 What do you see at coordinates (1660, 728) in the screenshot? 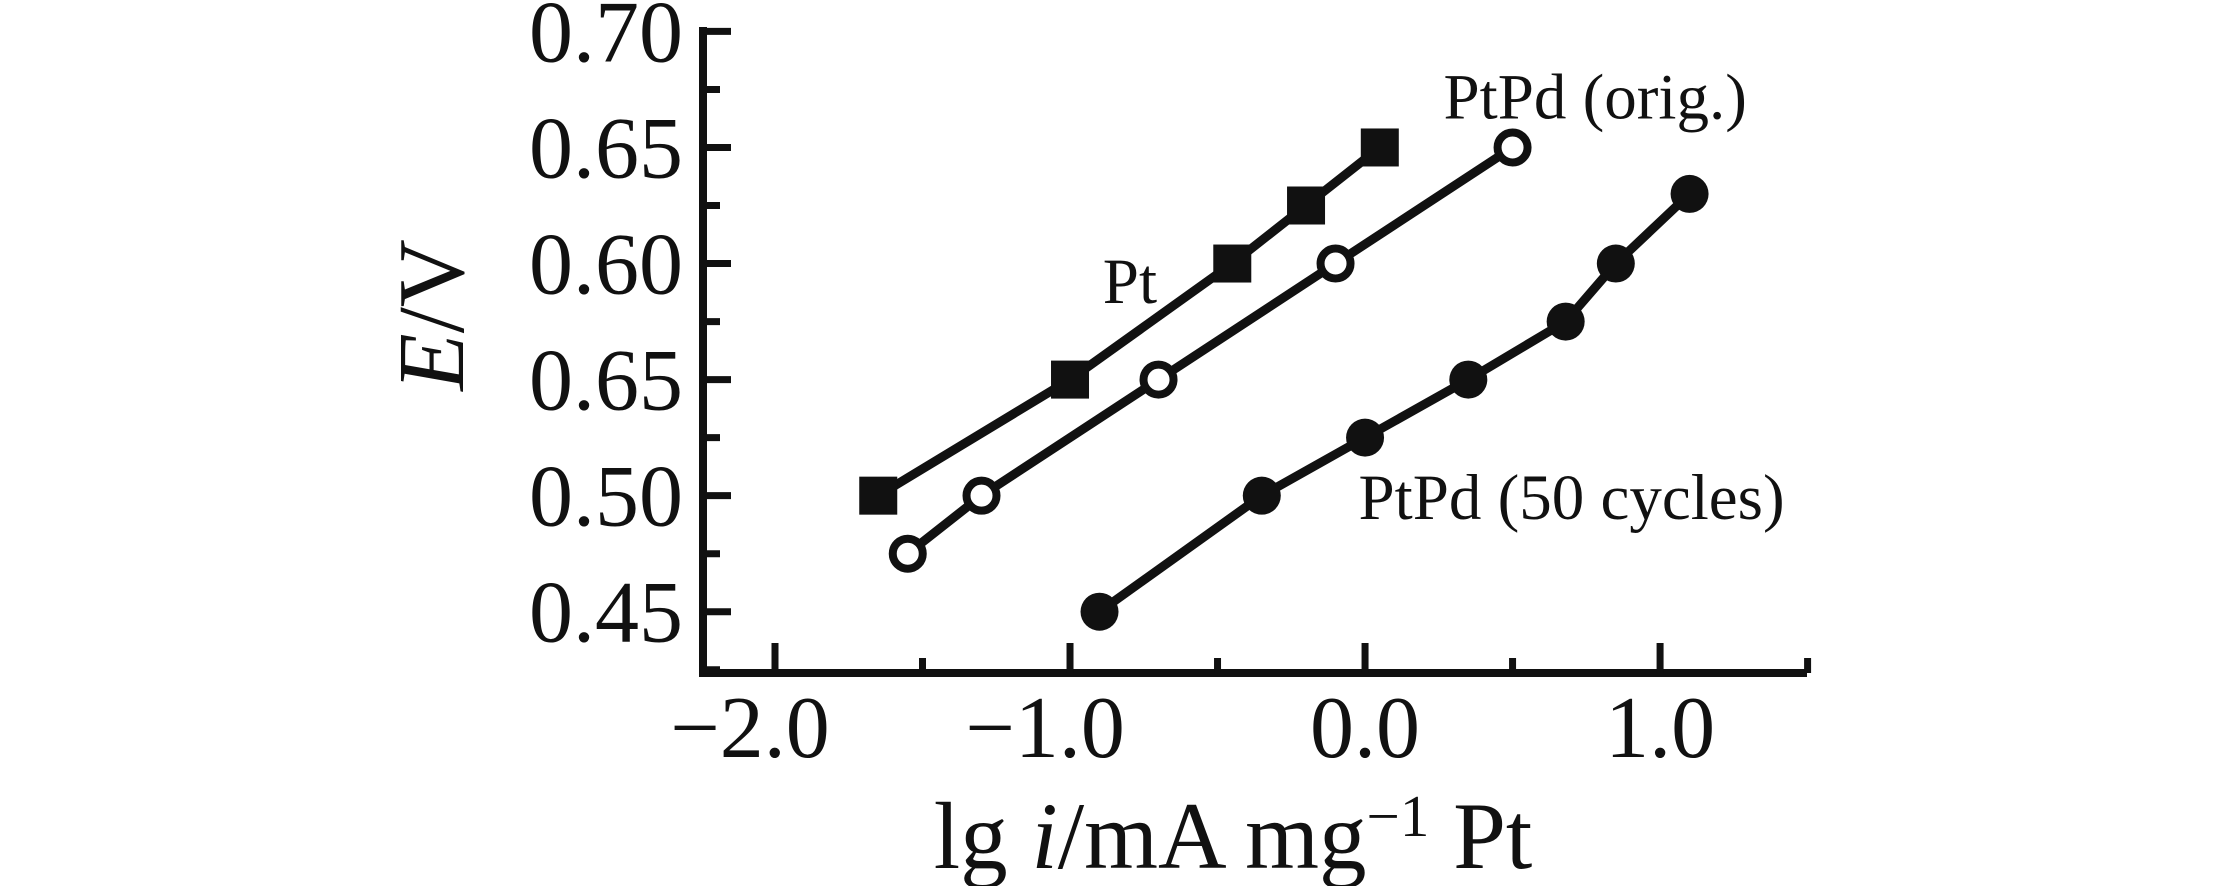
I see `x-tick-label: 1.0` at bounding box center [1660, 728].